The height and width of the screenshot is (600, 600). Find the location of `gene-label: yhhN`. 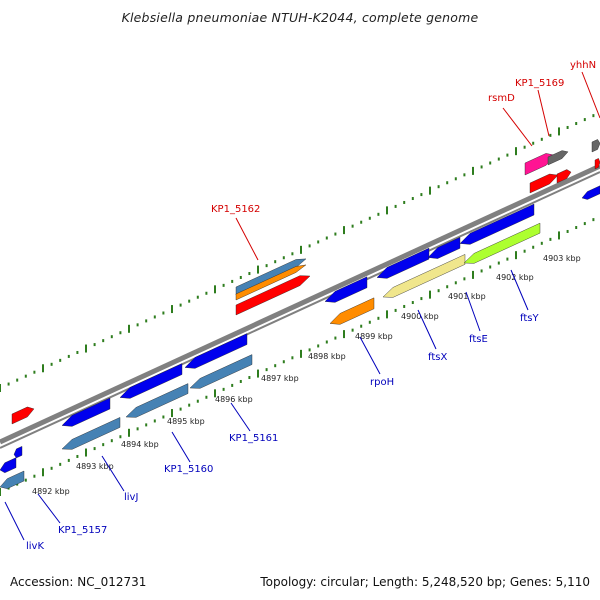

gene-label: yhhN is located at coordinates (583, 65).